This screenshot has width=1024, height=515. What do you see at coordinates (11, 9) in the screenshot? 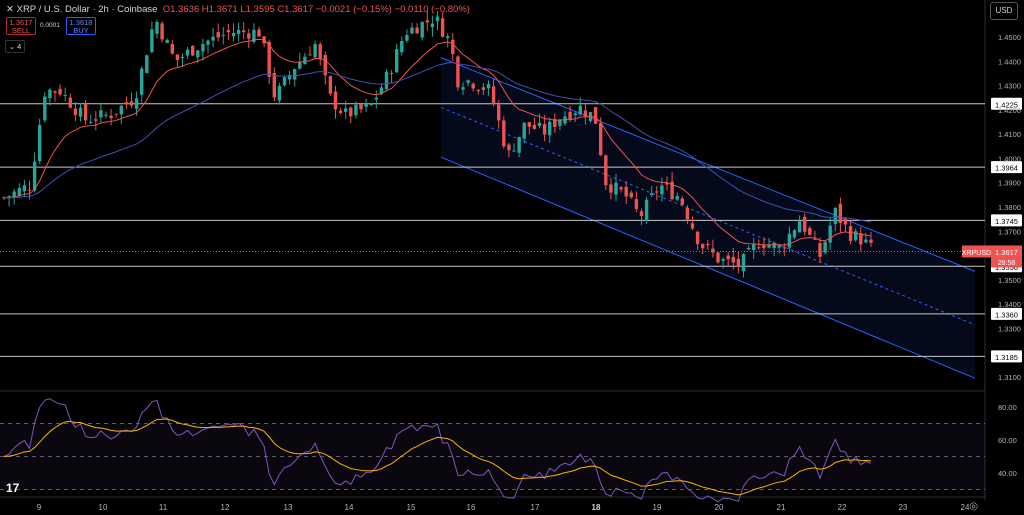
I see `close-icon: ✕` at bounding box center [11, 9].